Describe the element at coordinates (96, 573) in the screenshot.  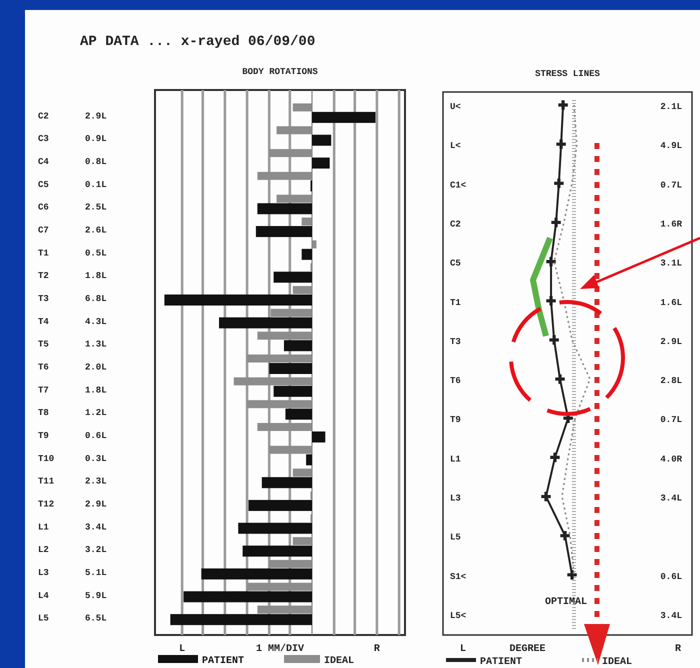
I see `text: 5.1L` at that location.